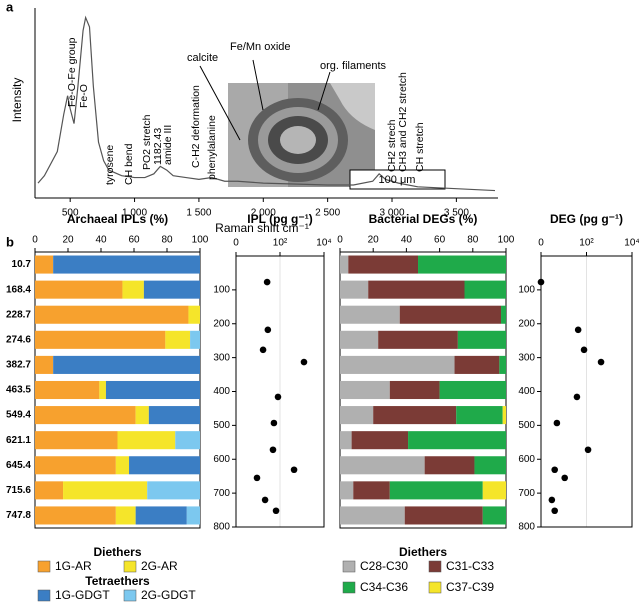  What do you see at coordinates (470, 566) in the screenshot?
I see `legend-label: C31-C33` at bounding box center [470, 566].